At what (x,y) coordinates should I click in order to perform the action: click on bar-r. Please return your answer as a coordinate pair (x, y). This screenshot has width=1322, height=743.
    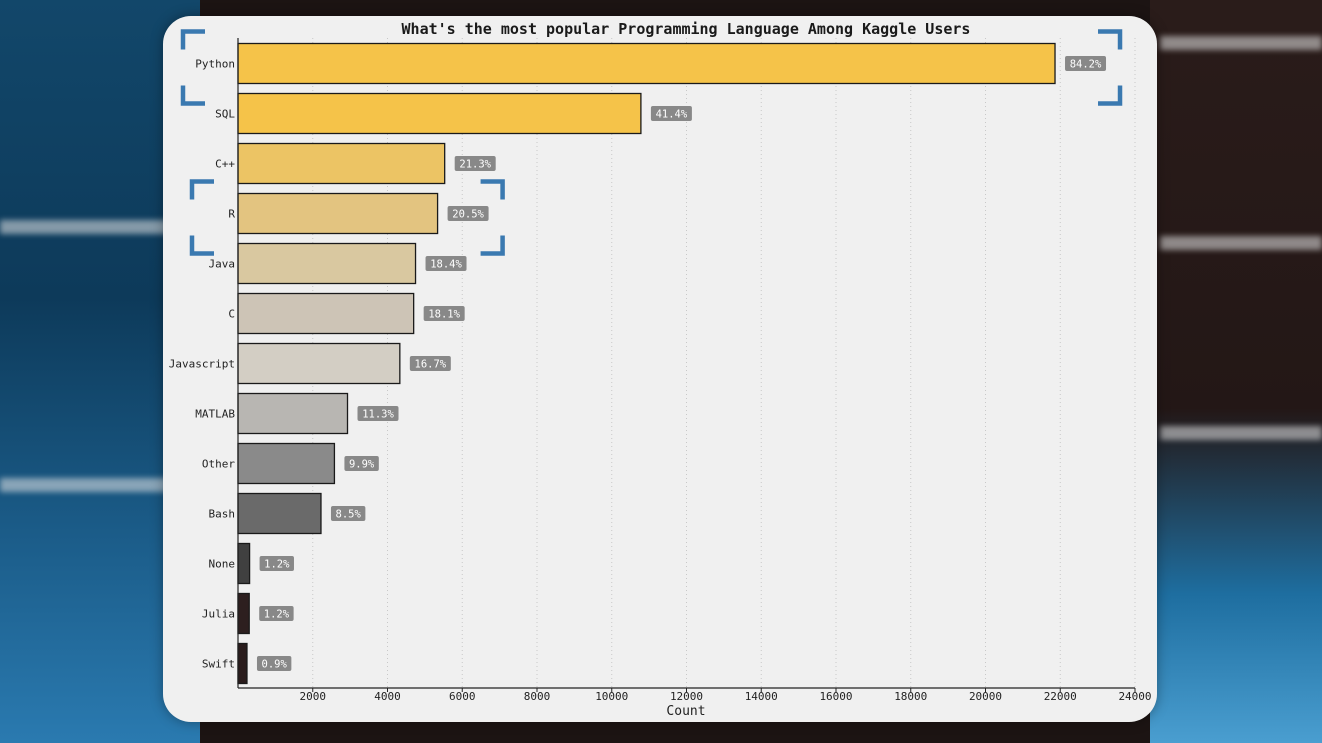
    Looking at the image, I should click on (338, 213).